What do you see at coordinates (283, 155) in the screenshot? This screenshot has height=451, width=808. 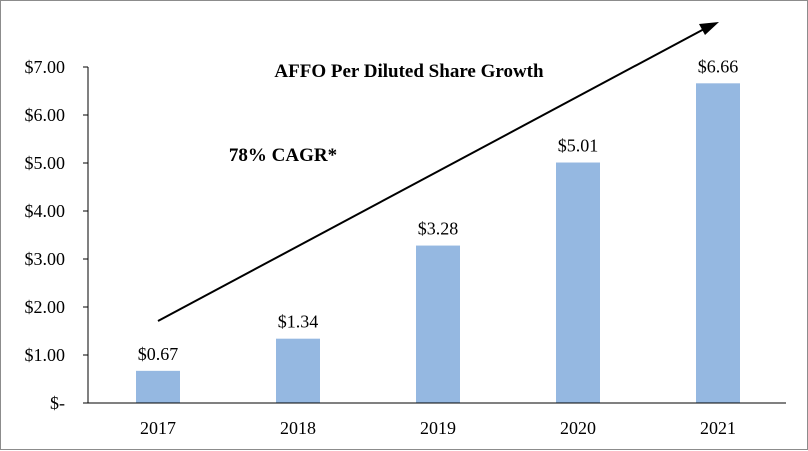 I see `cagr-annotation: 78% CAGR*` at bounding box center [283, 155].